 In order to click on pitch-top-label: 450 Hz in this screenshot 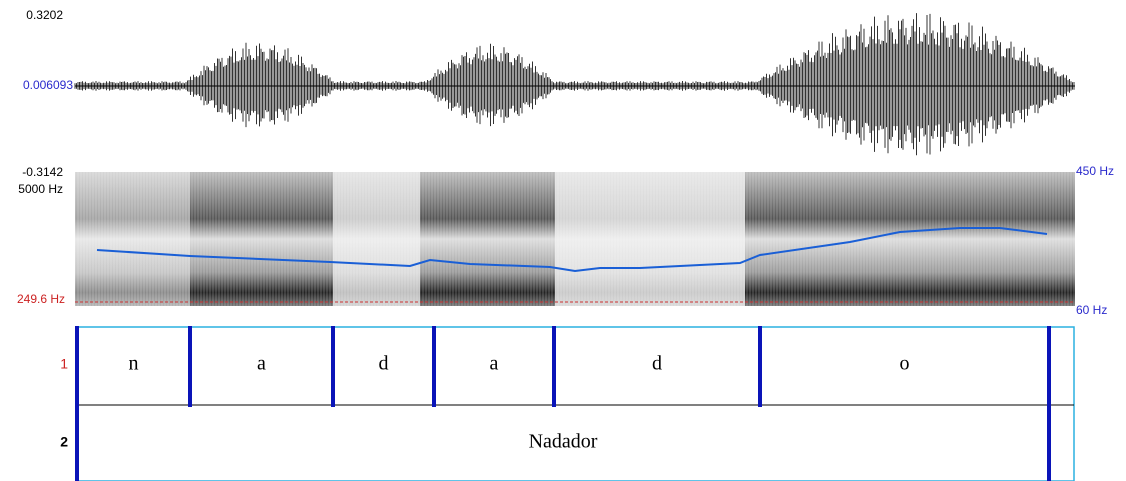, I will do `click(1095, 171)`.